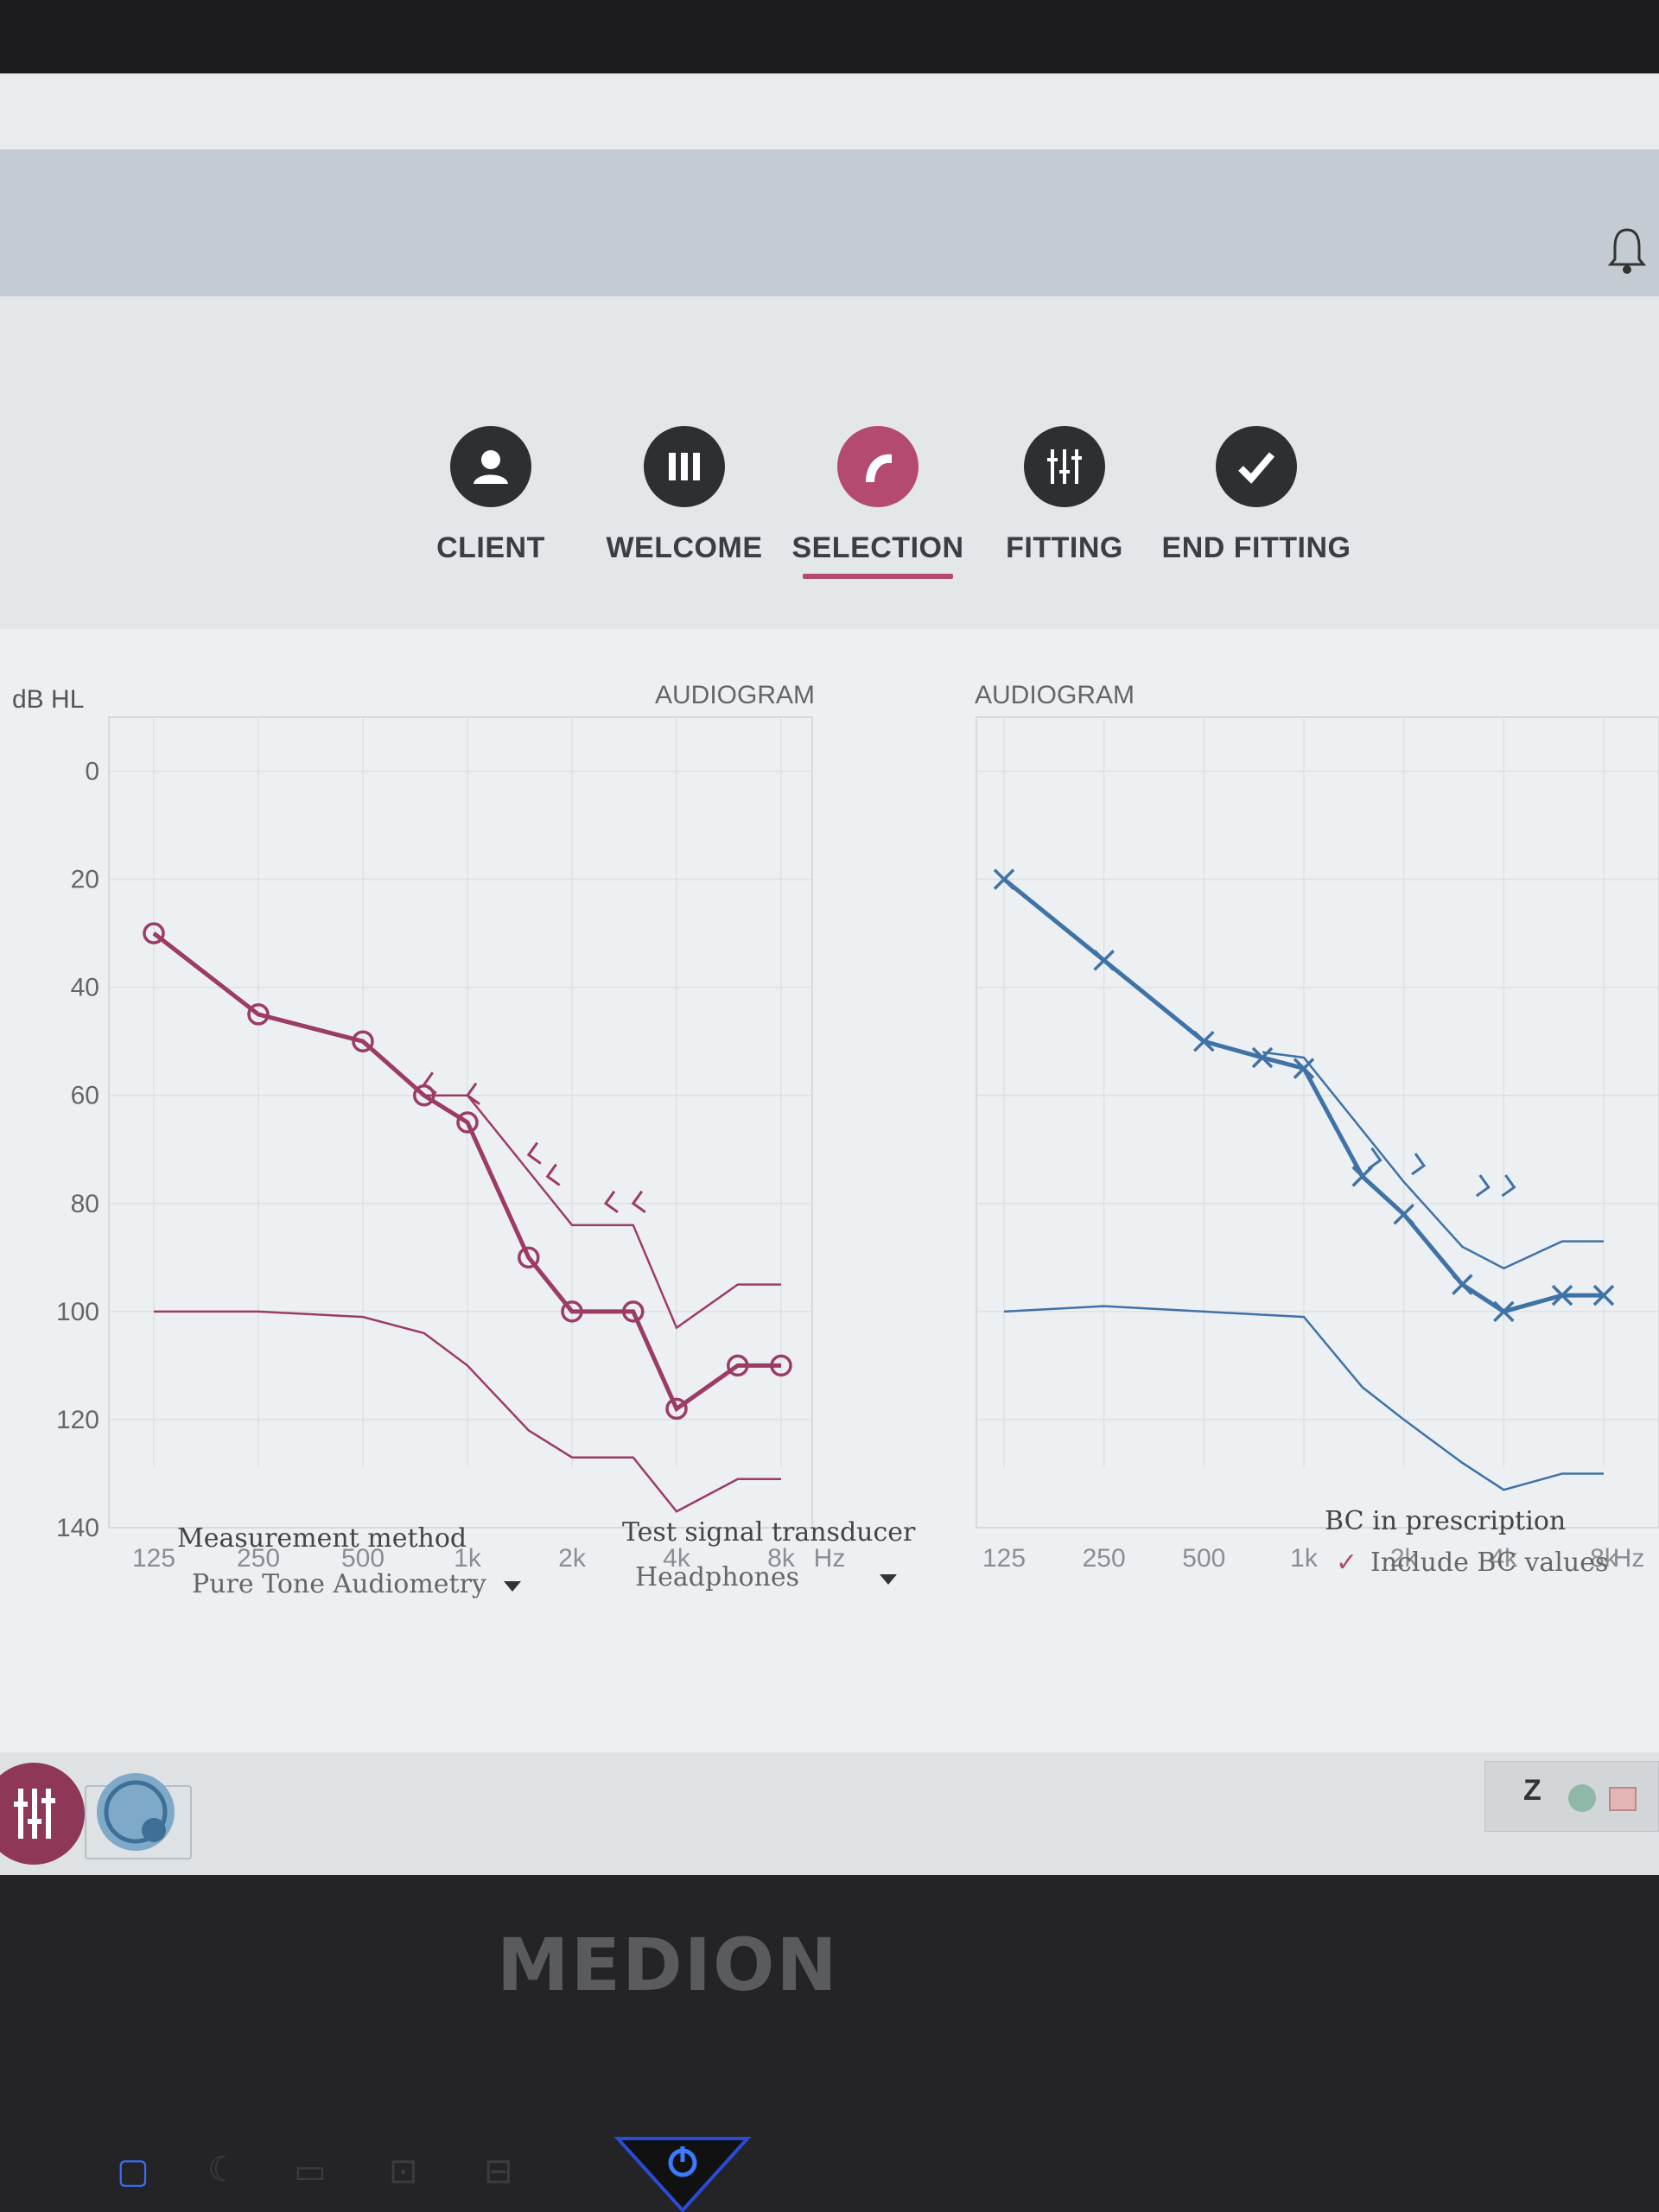 Image resolution: width=1659 pixels, height=2212 pixels. I want to click on padlock-icon: ⊟, so click(498, 2171).